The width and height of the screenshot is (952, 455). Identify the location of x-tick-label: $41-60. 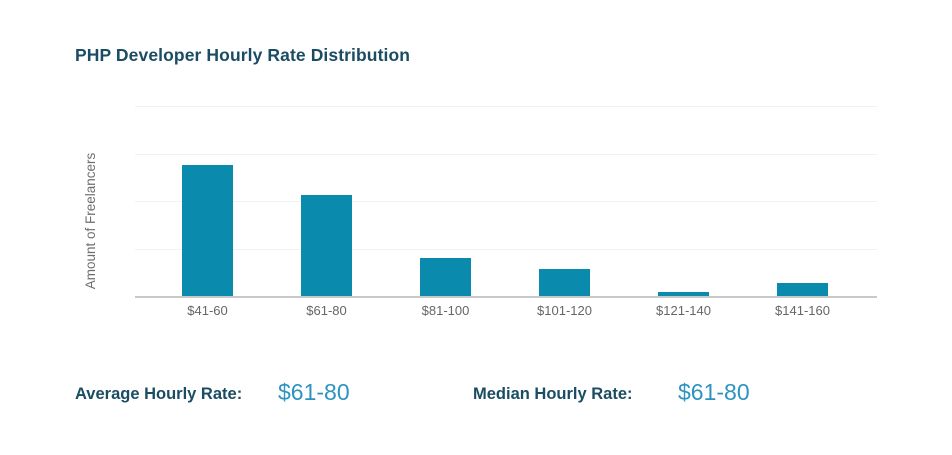
(207, 310).